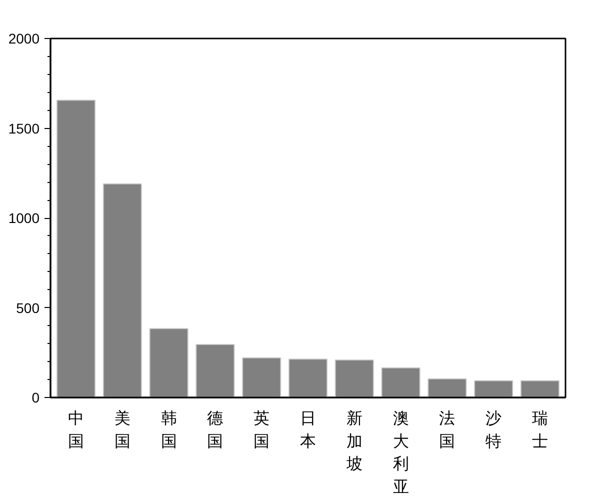  What do you see at coordinates (540, 429) in the screenshot?
I see `x-tick-label: 瑞士` at bounding box center [540, 429].